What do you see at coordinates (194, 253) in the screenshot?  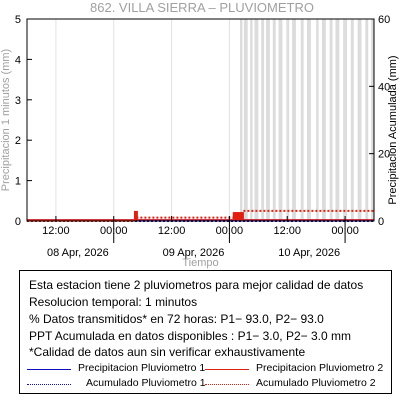 I see `date-label-1: 09 Apr, 2026` at bounding box center [194, 253].